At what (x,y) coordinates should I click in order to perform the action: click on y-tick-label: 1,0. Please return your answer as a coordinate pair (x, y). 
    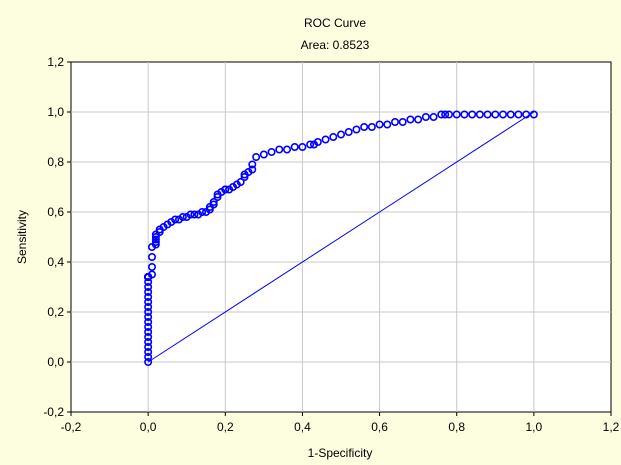
    Looking at the image, I should click on (55, 112).